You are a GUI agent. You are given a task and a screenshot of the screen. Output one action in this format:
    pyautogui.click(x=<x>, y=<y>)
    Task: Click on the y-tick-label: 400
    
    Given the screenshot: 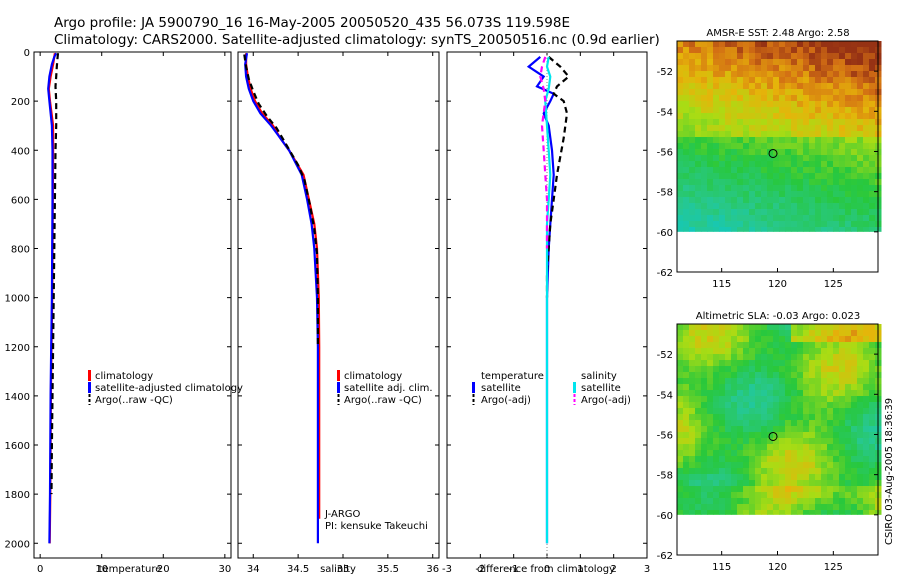 What is the action you would take?
    pyautogui.click(x=20, y=151)
    